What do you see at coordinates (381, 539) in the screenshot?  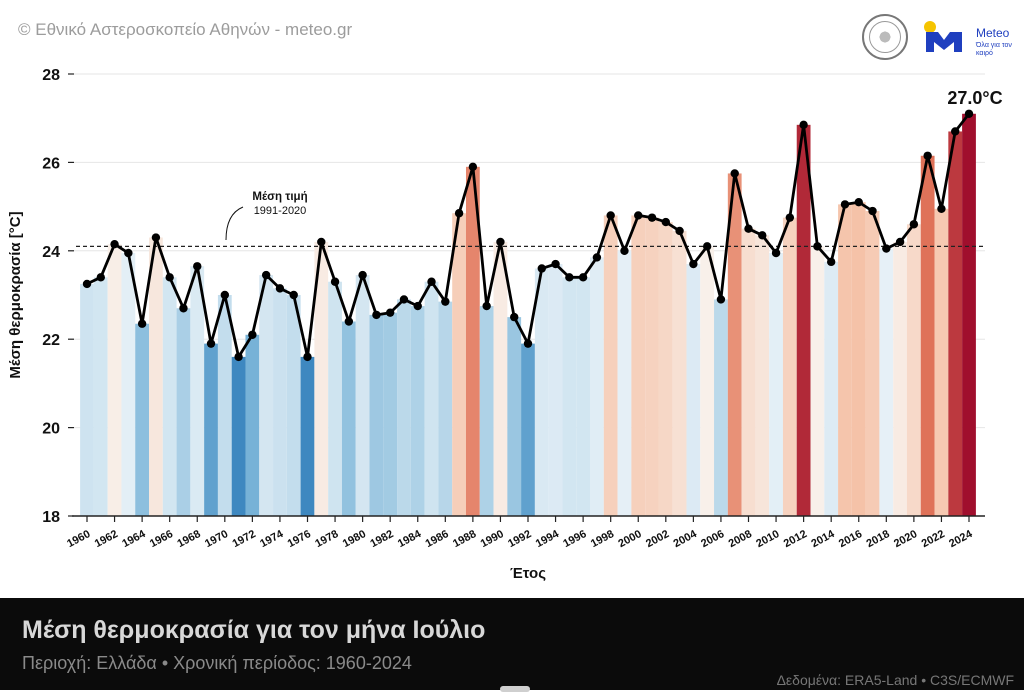 I see `x-tick-label: 1982` at bounding box center [381, 539].